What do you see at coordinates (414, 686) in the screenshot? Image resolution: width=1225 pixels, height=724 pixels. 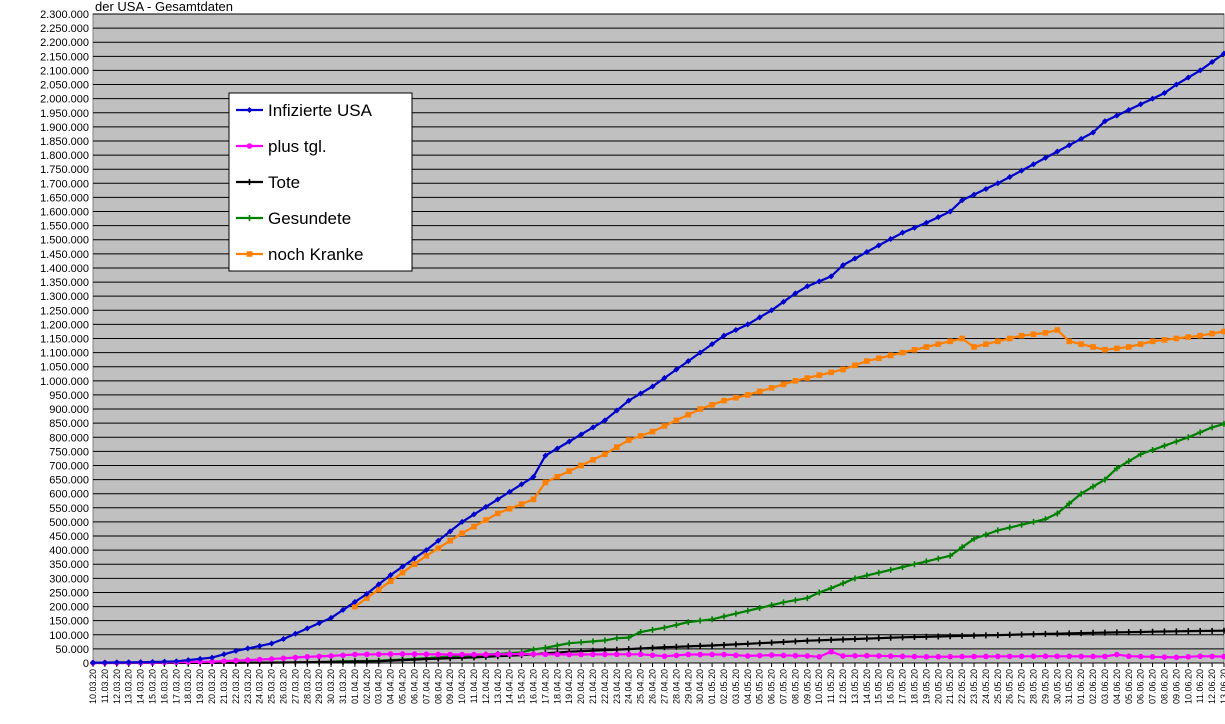 I see `x-tick-label: 06.04.20` at bounding box center [414, 686].